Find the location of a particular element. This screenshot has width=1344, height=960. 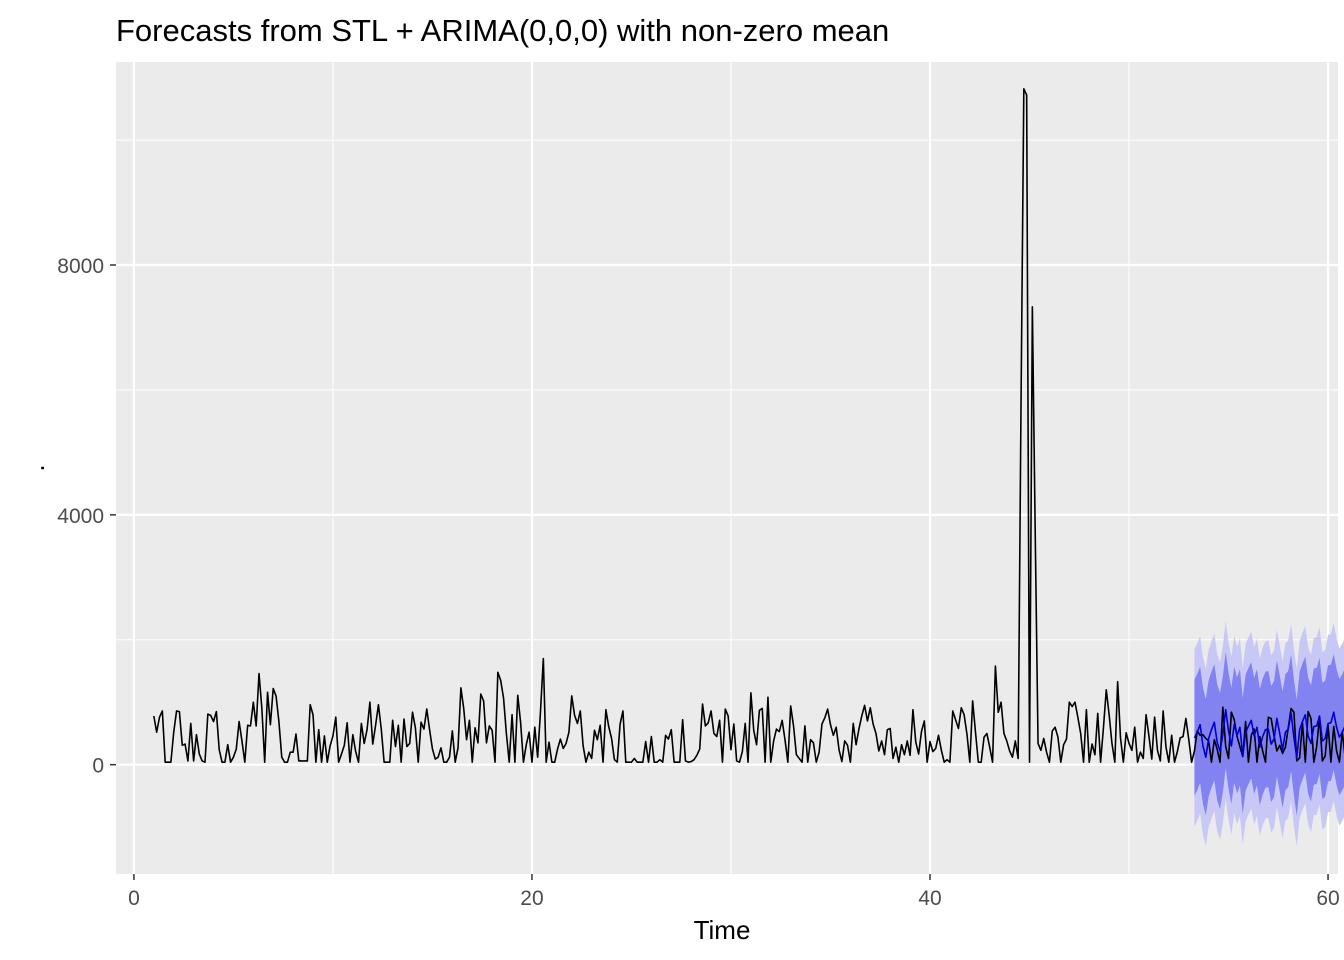

x-tick-label: 20 is located at coordinates (531, 898).